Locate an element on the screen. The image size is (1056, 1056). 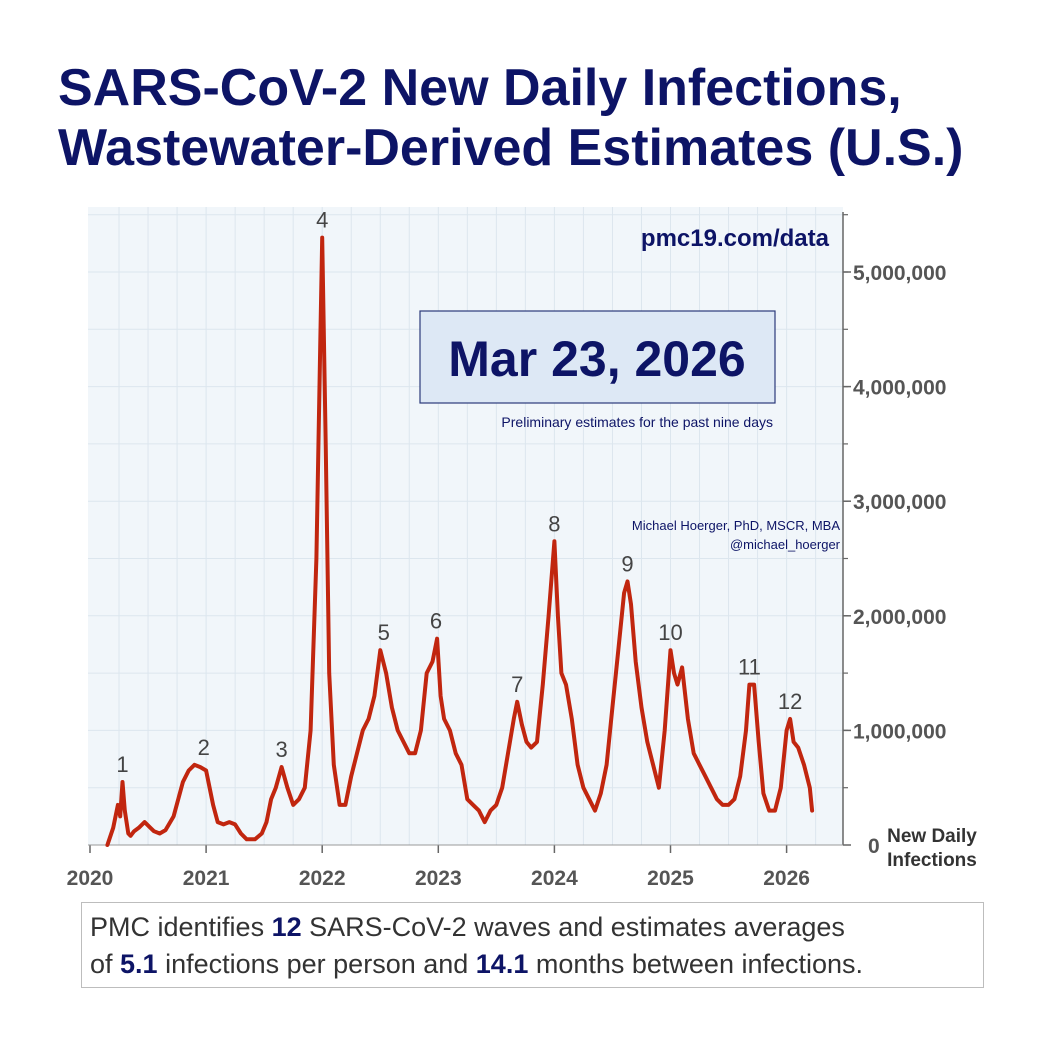
author-name: Michael Hoerger, PhD, MSCR, MBA is located at coordinates (736, 525).